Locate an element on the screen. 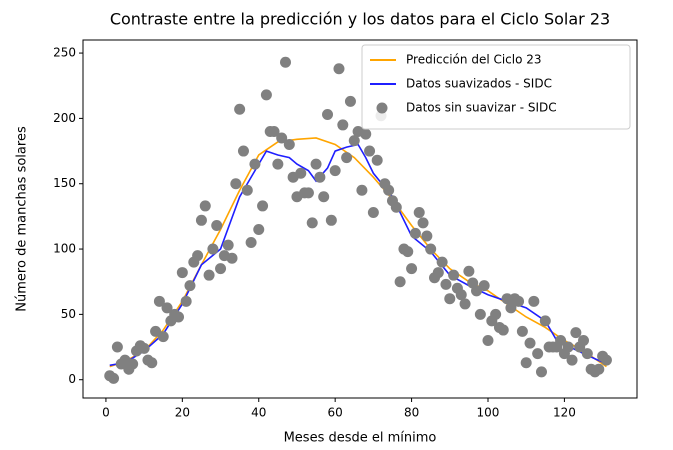  x-tick-label: 120 is located at coordinates (564, 413).